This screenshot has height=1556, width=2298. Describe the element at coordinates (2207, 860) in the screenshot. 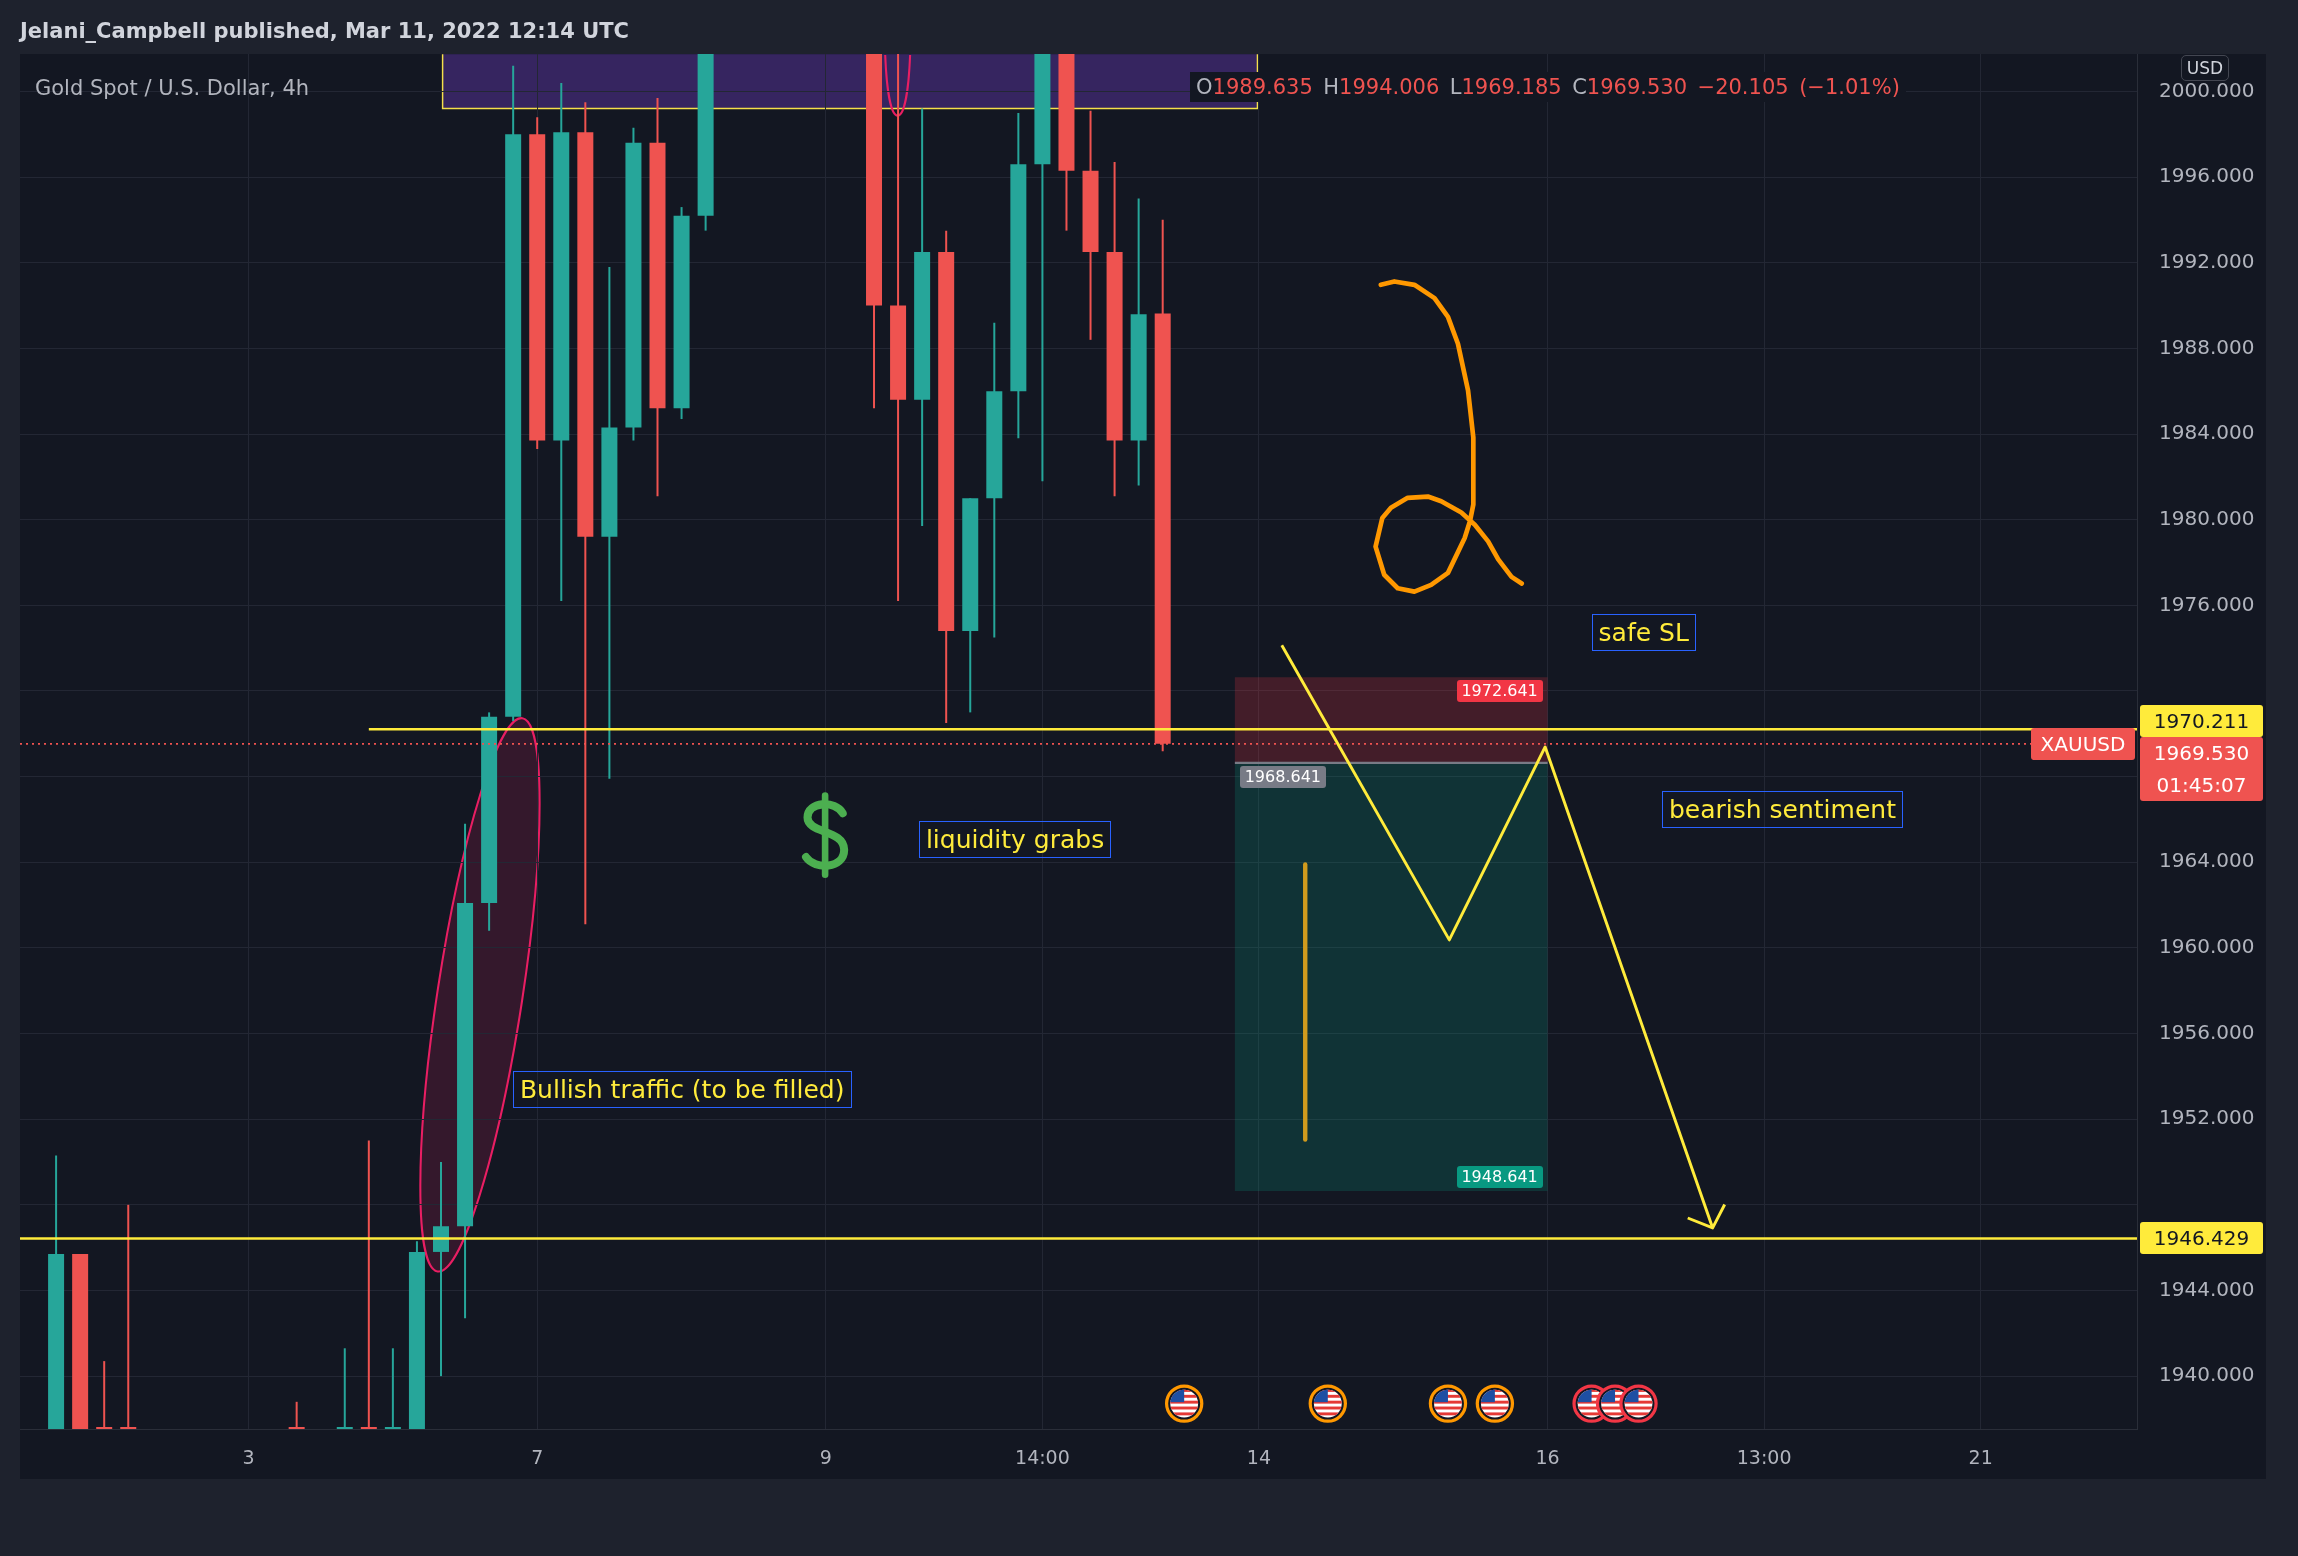

I see `y-tick-label: 1964.000` at that location.